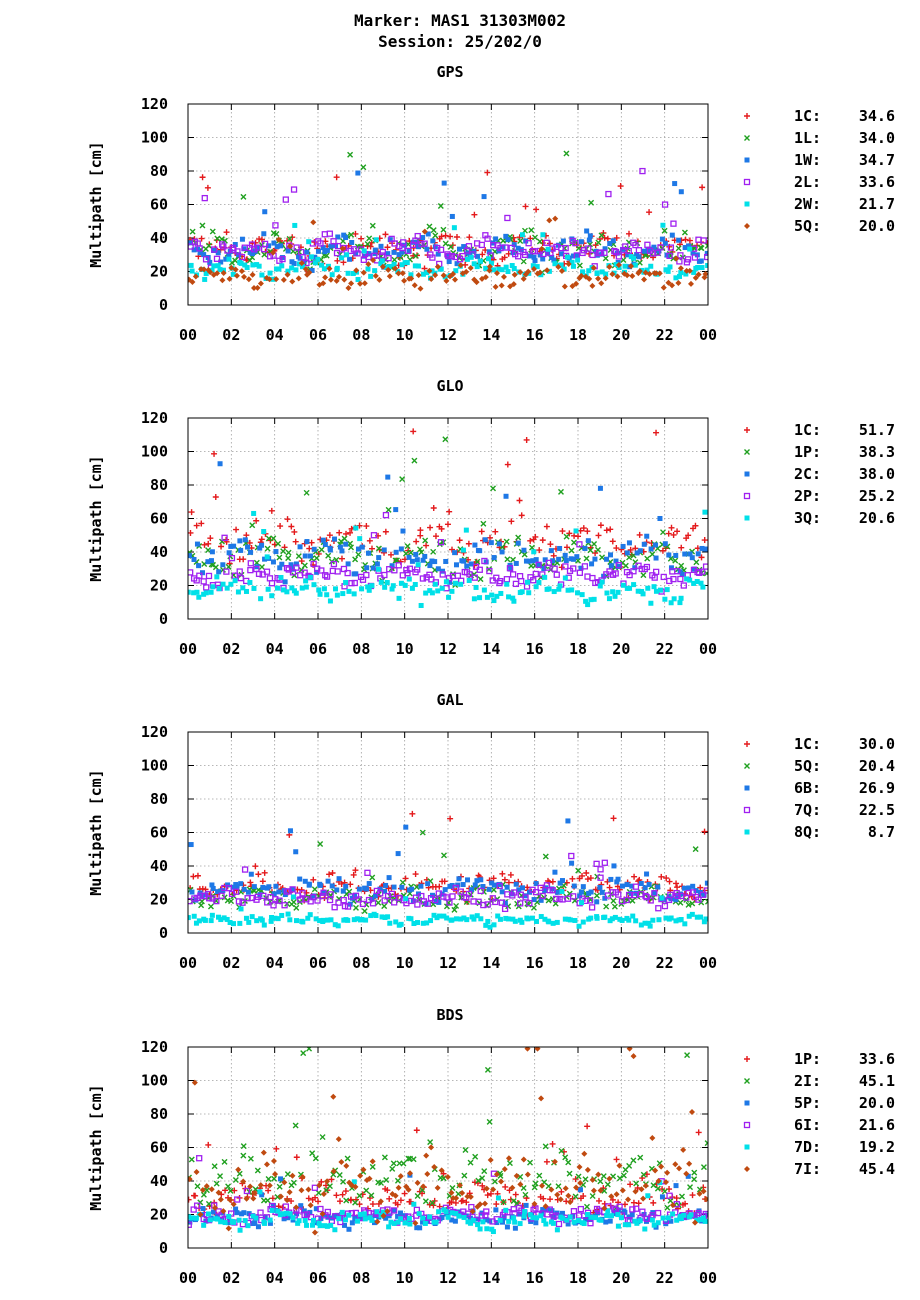  Describe the element at coordinates (188, 963) in the screenshot. I see `x-tick-label: 00` at that location.